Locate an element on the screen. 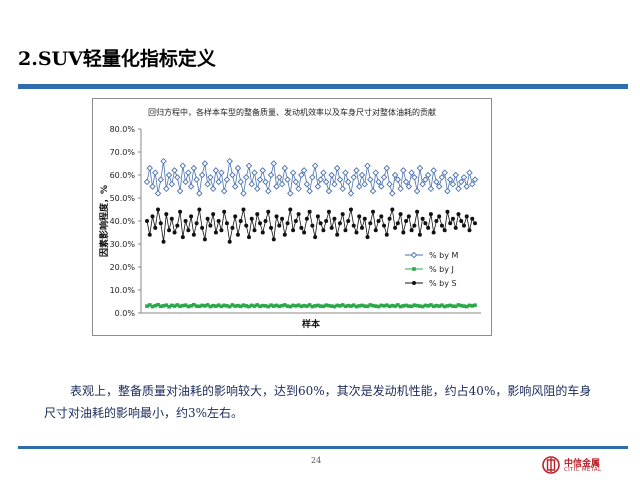  legend-label: % by S is located at coordinates (443, 283).